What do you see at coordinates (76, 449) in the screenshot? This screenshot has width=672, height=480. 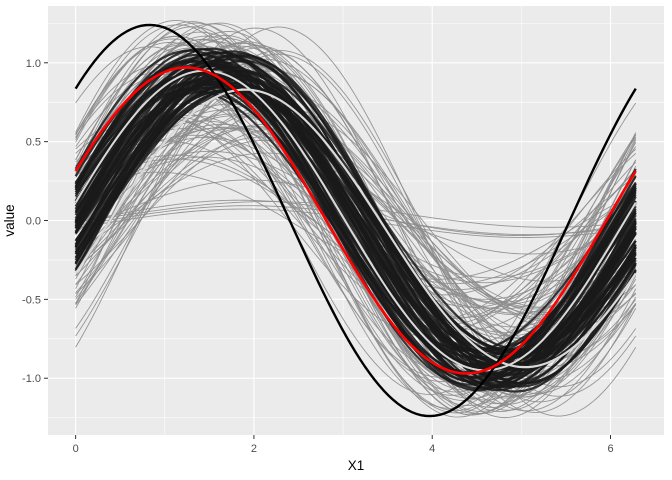 I see `x-tick-label: 0` at bounding box center [76, 449].